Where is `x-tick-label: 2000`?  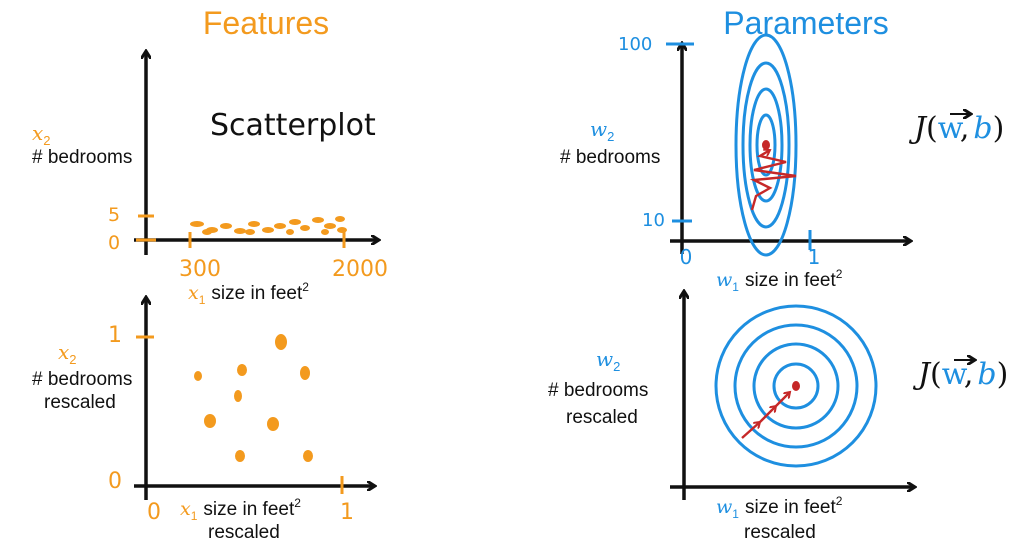
x-tick-label: 2000 is located at coordinates (360, 269).